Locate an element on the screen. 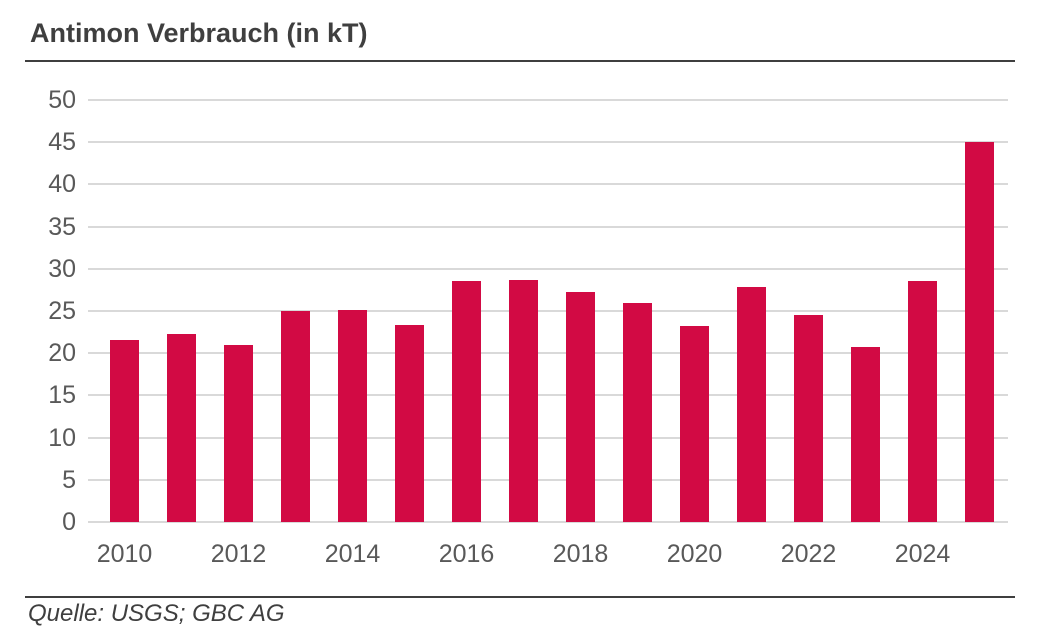 The width and height of the screenshot is (1040, 644). bar-2016 is located at coordinates (466, 401).